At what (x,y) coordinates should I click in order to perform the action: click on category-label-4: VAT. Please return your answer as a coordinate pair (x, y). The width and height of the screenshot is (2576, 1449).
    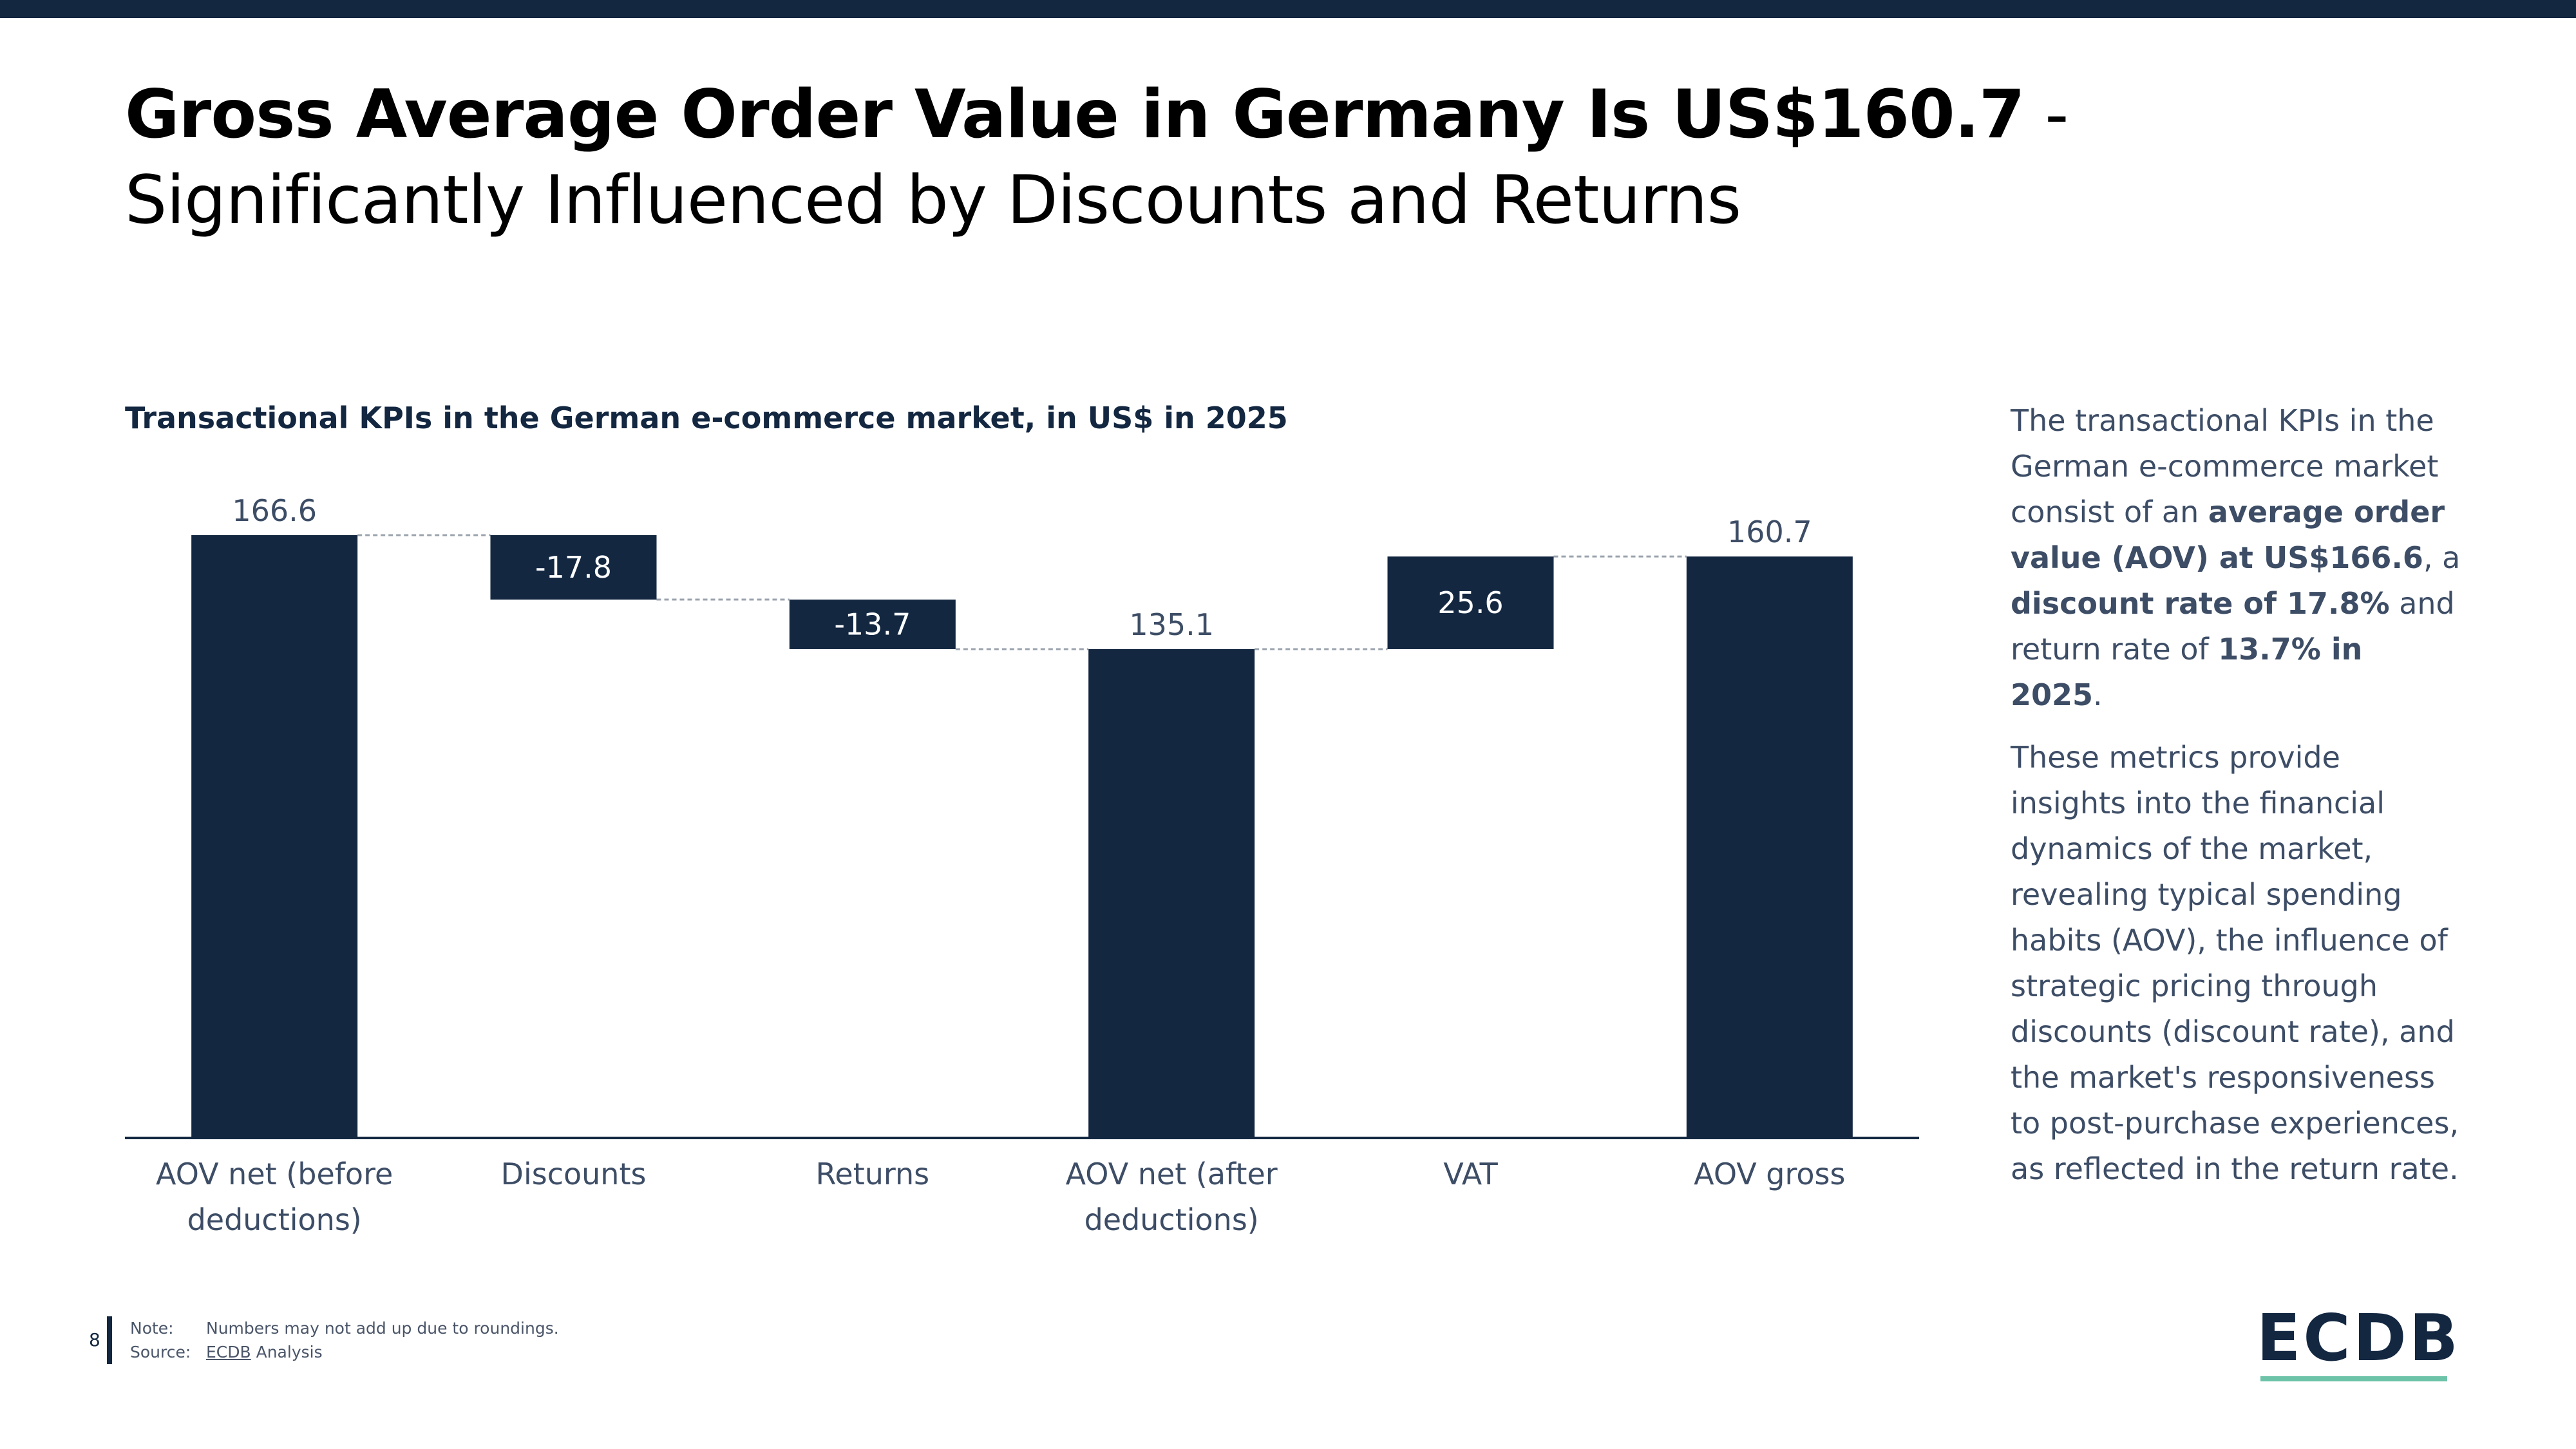
    Looking at the image, I should click on (1471, 1174).